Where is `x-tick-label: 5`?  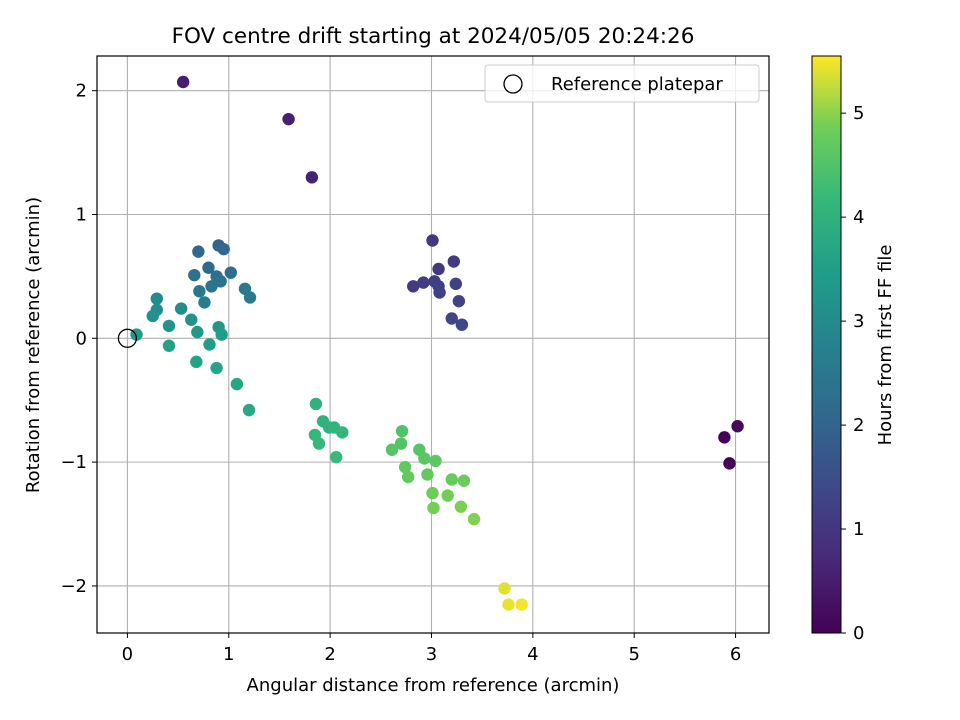
x-tick-label: 5 is located at coordinates (633, 654).